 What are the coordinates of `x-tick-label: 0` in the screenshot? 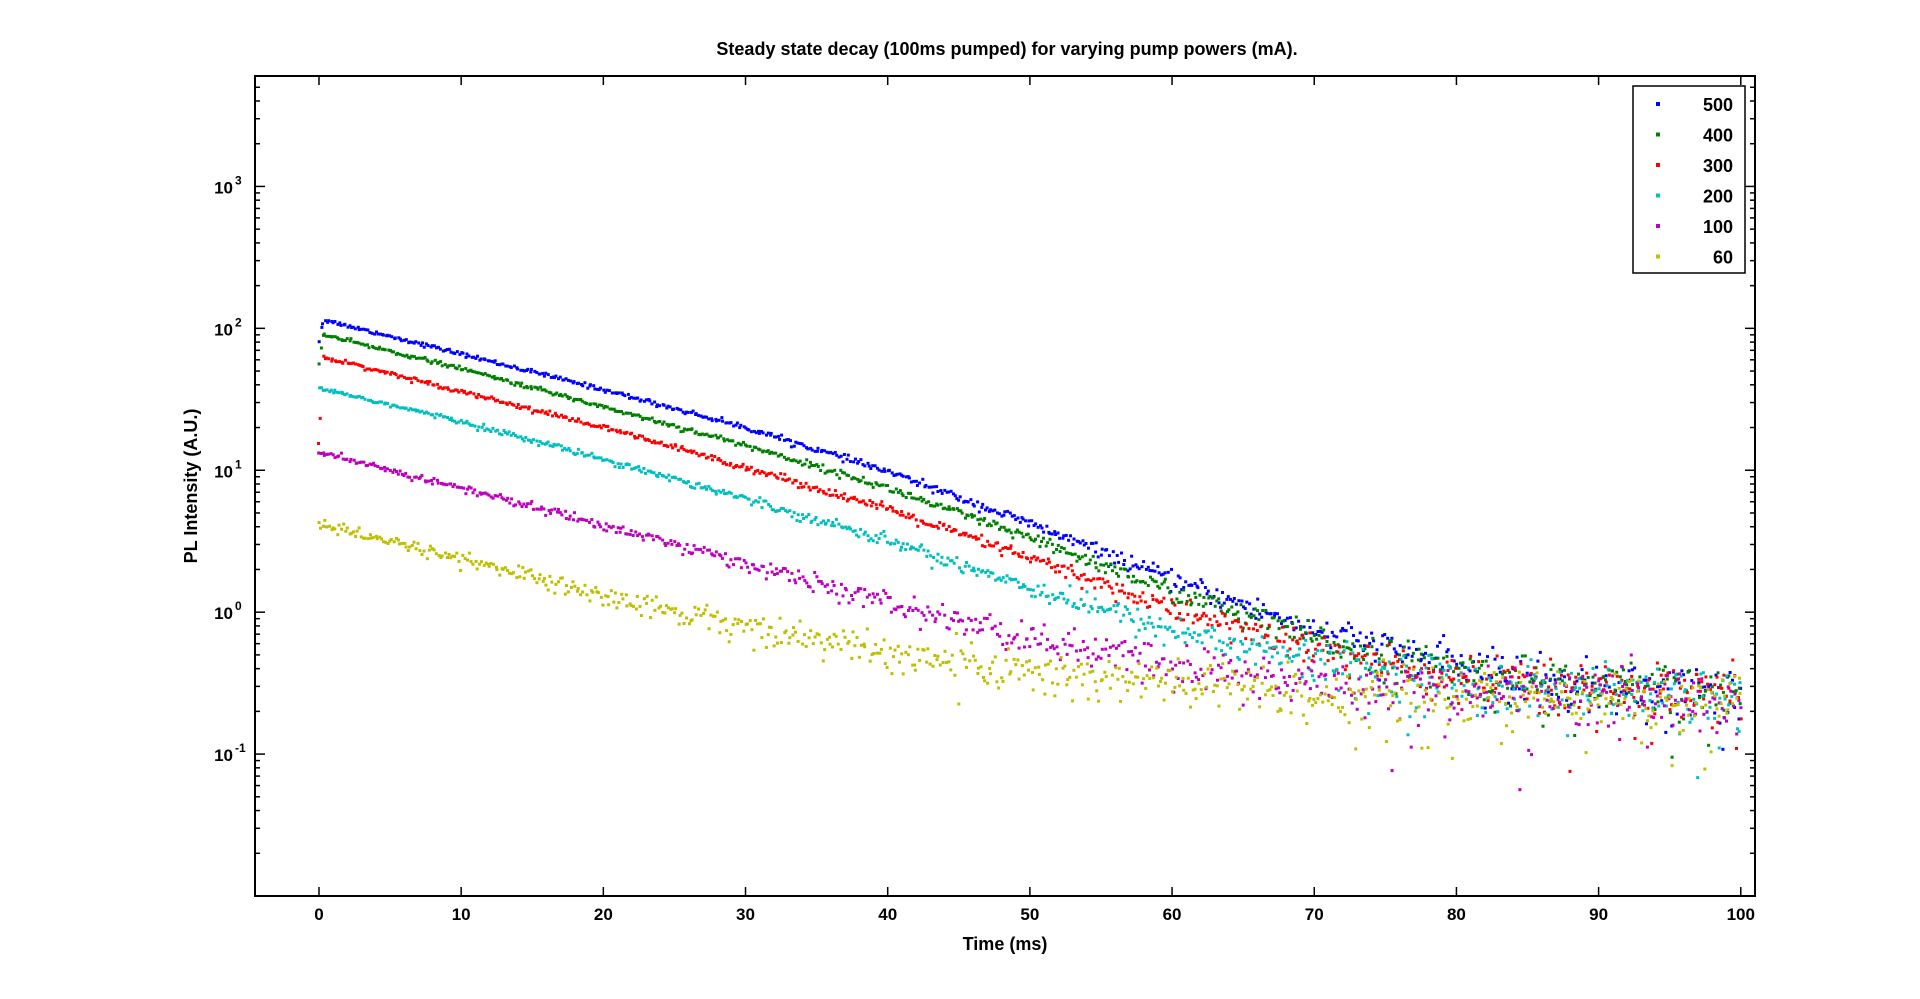 It's located at (318, 914).